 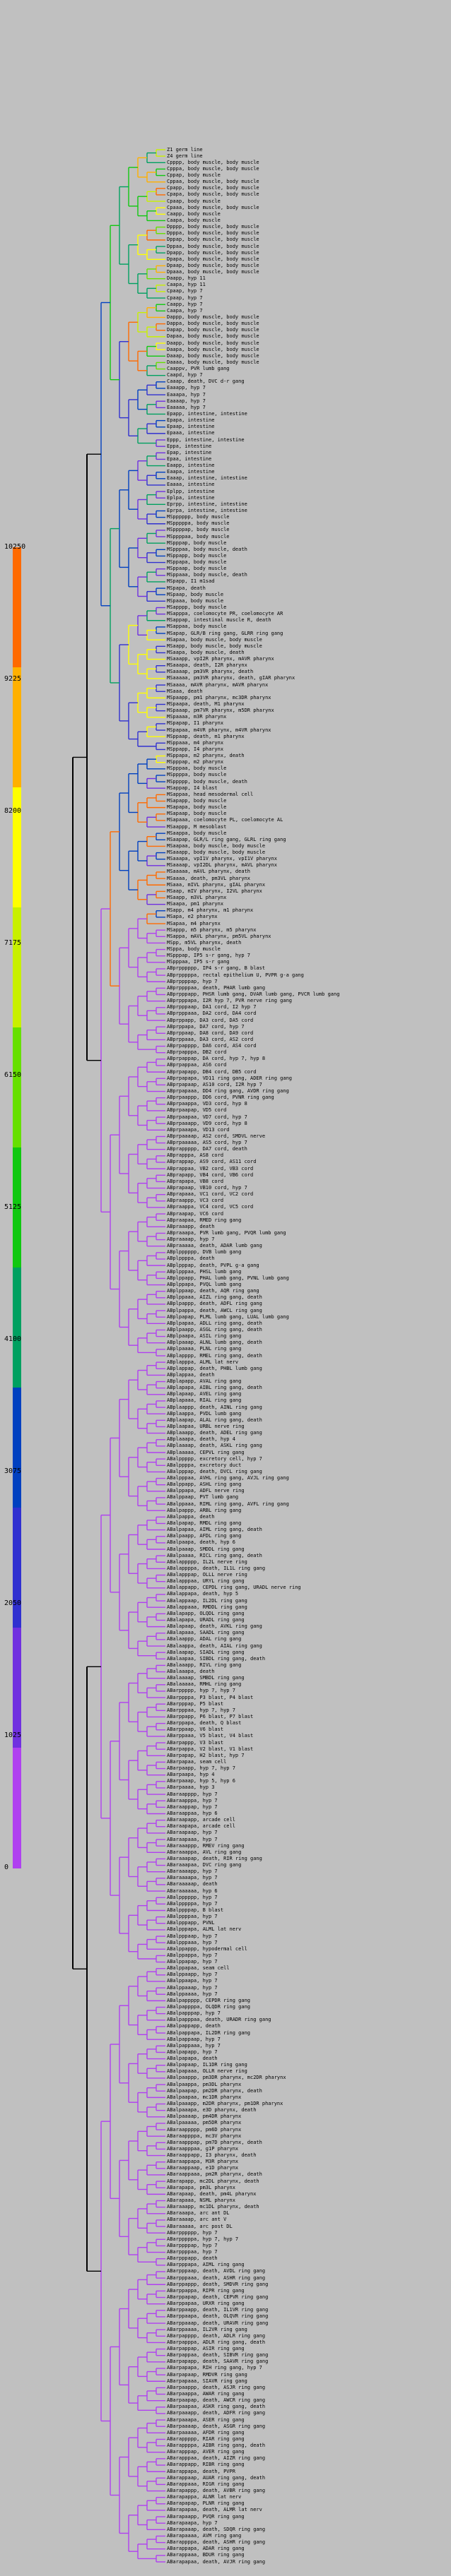 What do you see at coordinates (210, 1736) in the screenshot?
I see `leaf-label: ABarppaaa, V5 blast, V4 blast` at bounding box center [210, 1736].